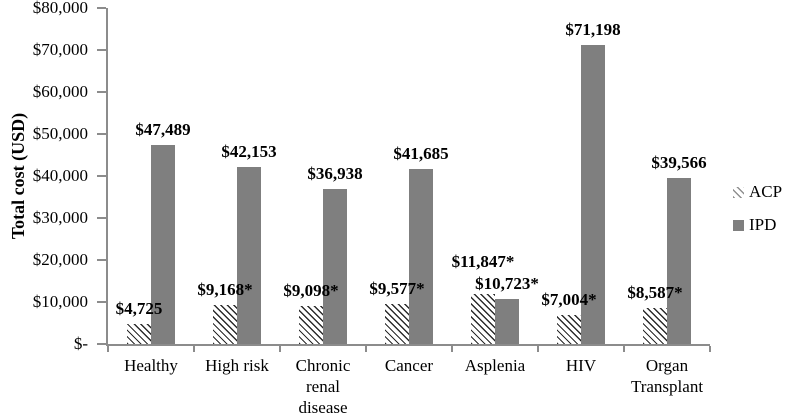 Image resolution: width=787 pixels, height=415 pixels. I want to click on bar-acp-chronic-renal-disease, so click(311, 324).